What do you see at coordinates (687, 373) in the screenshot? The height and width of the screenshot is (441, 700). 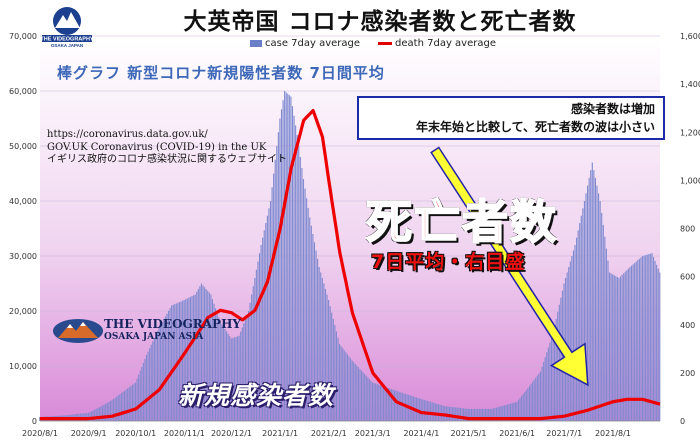 I see `y-right-tick-label: 200` at bounding box center [687, 373].